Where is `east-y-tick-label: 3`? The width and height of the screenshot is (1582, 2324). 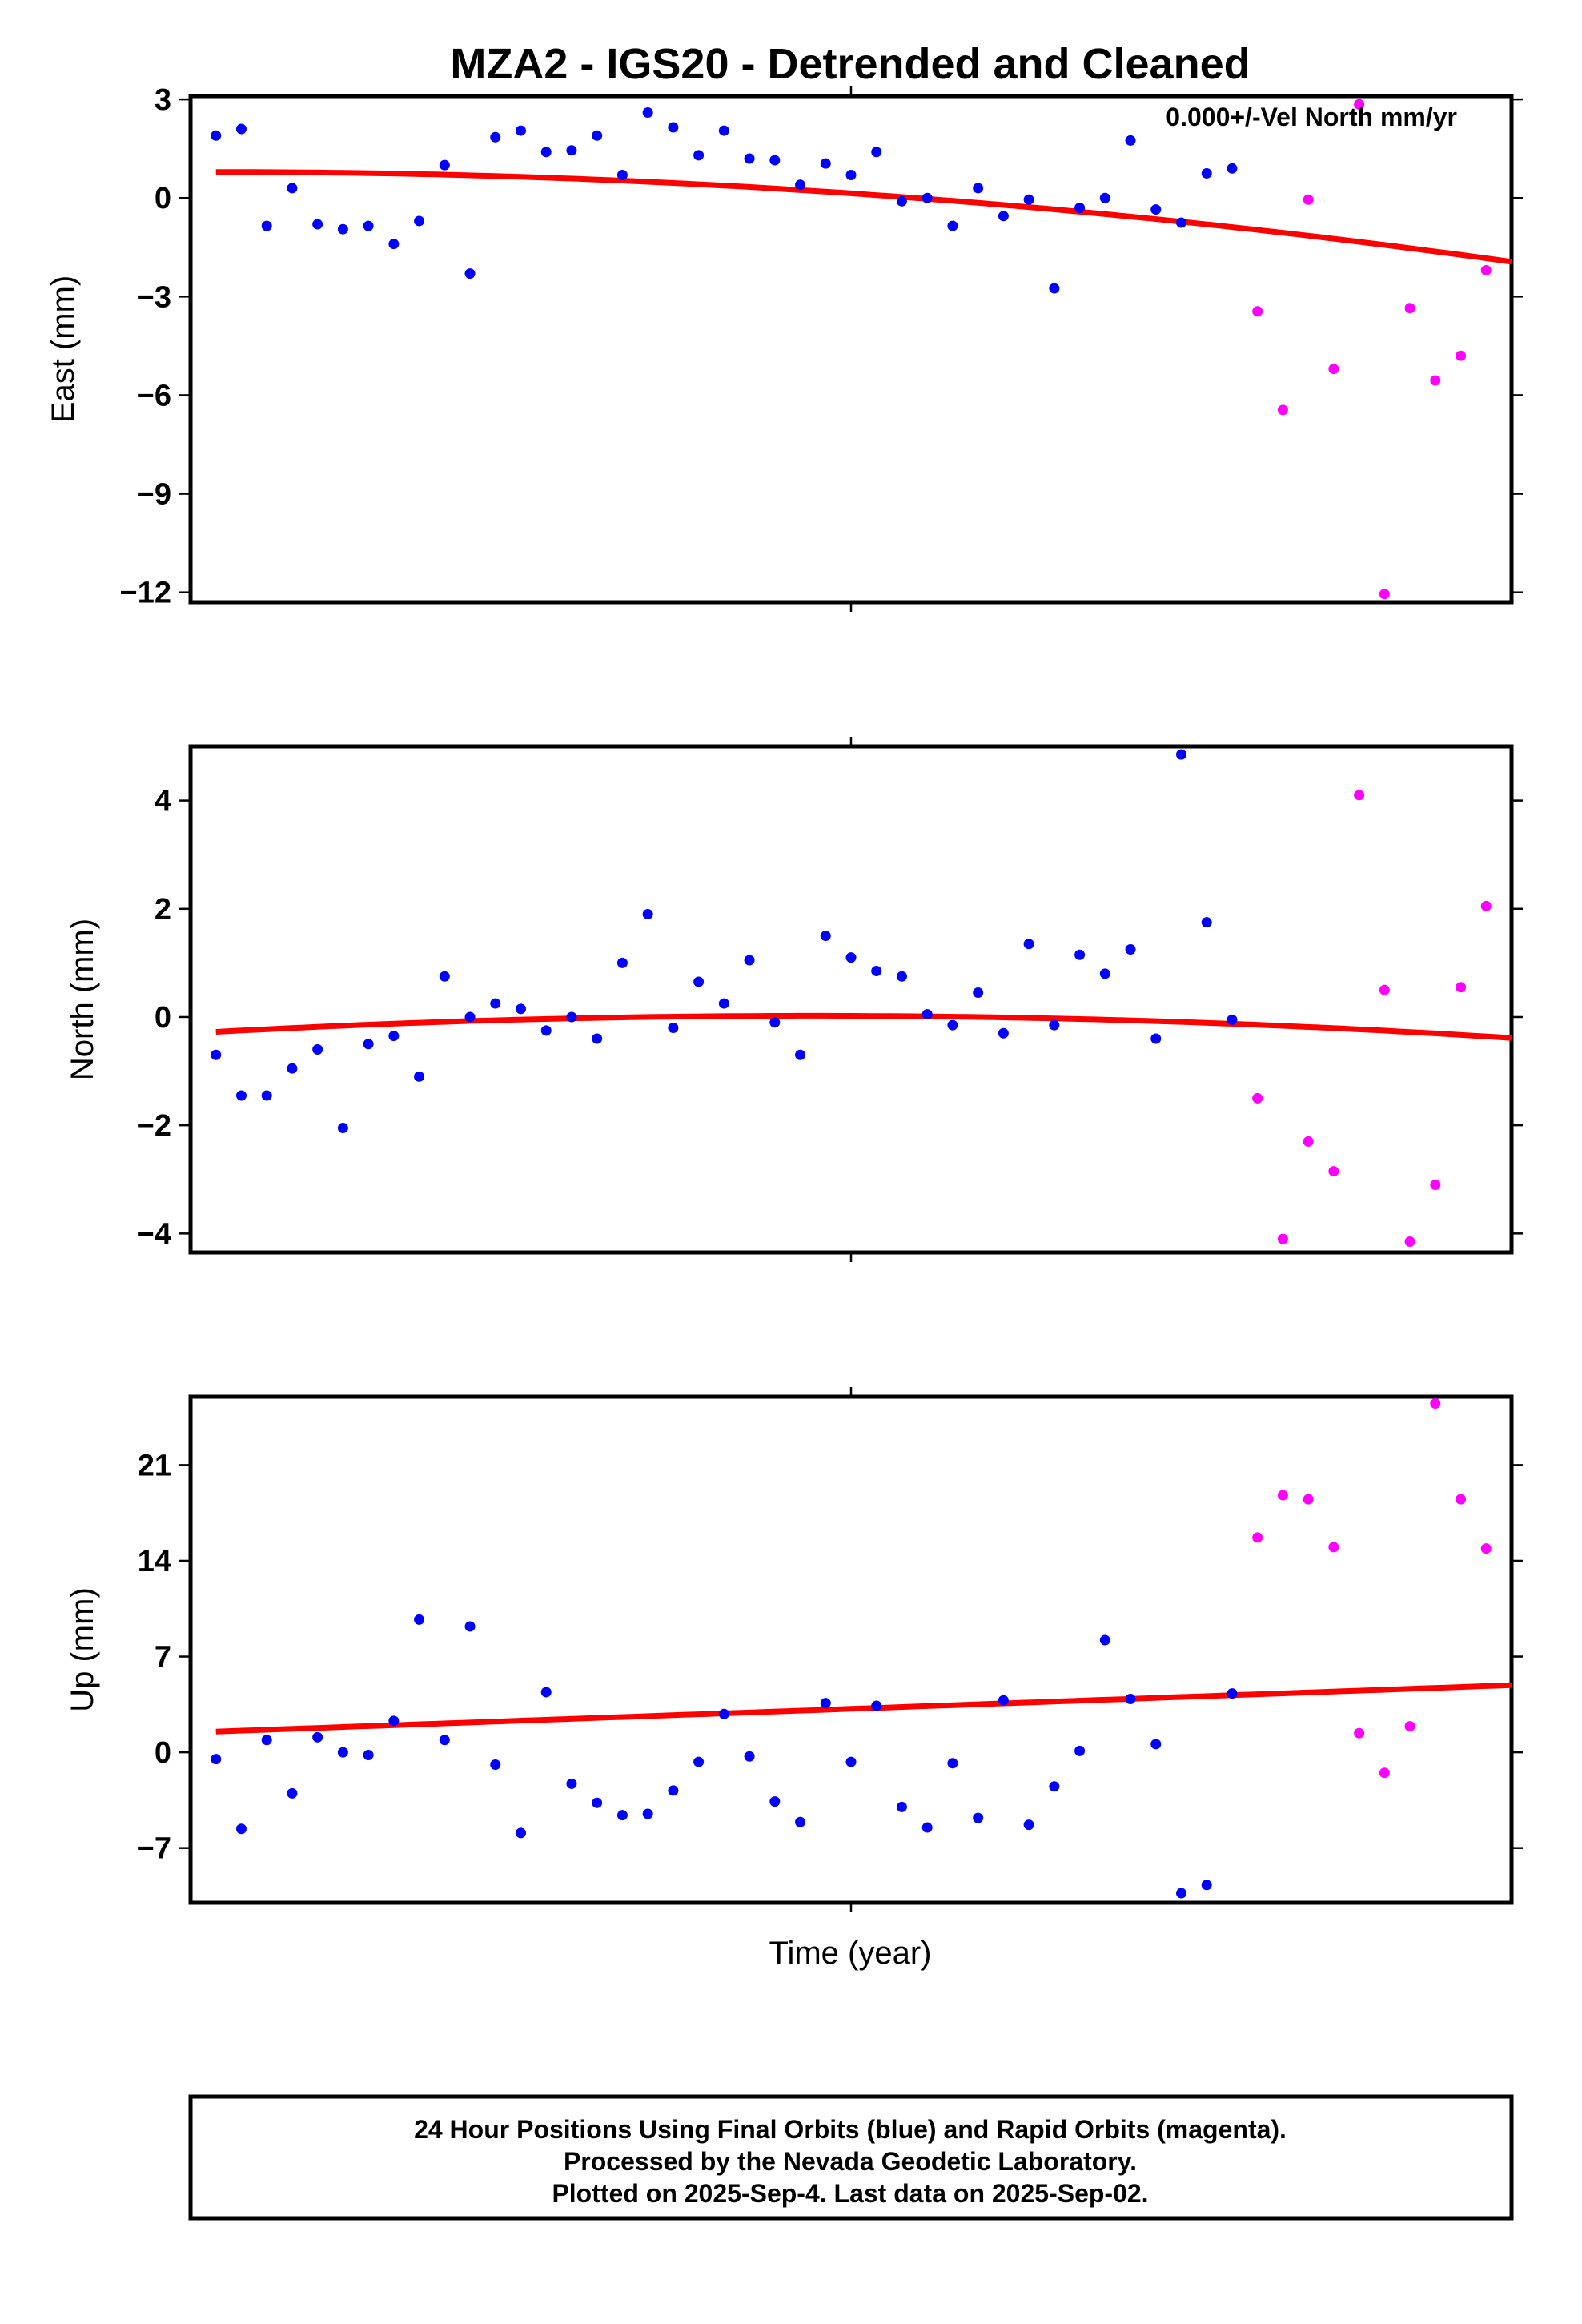
east-y-tick-label: 3 is located at coordinates (163, 100).